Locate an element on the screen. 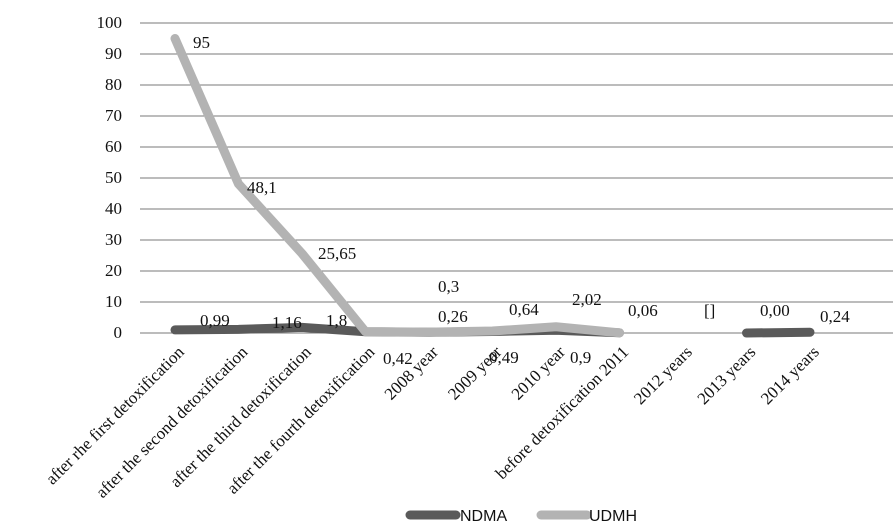  x-tick-label: 2013 years is located at coordinates (726, 375).